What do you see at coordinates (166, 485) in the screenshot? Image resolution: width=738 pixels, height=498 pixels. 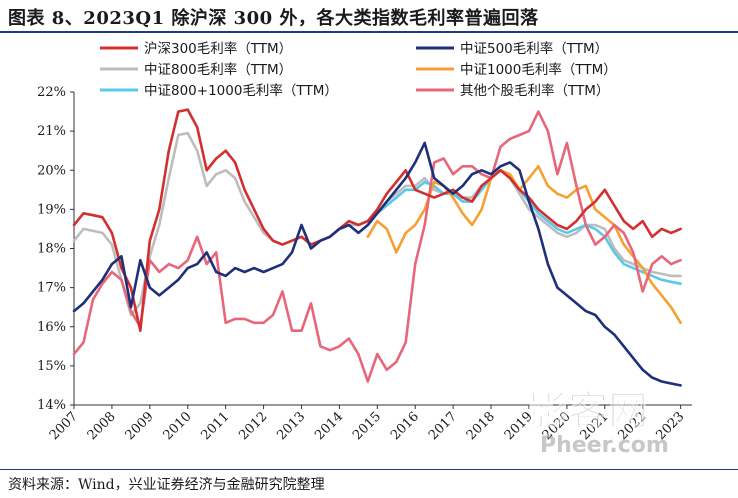 I see `source-note: 资料来源：Wind，兴业证券经济与金融研究院整理` at bounding box center [166, 485].